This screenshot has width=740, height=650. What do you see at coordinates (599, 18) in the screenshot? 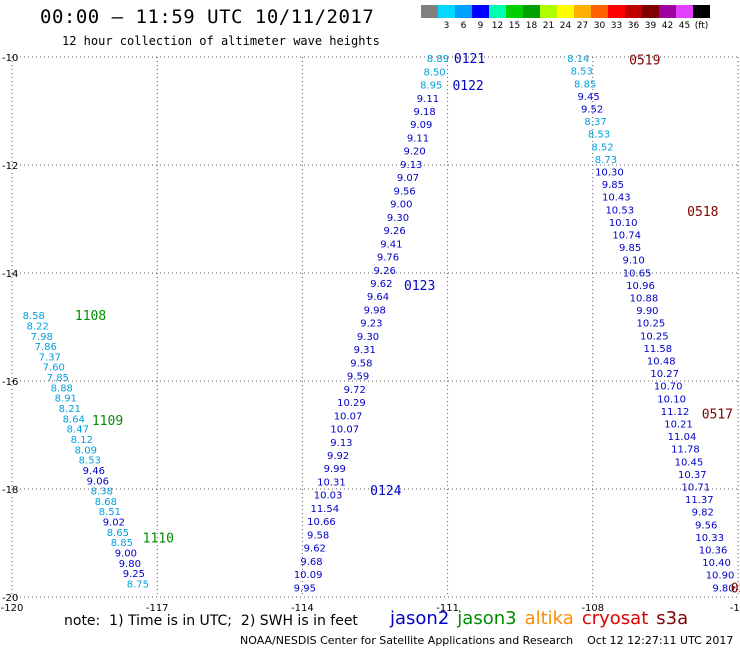
I see `colorbar-cell: 30` at bounding box center [599, 18].